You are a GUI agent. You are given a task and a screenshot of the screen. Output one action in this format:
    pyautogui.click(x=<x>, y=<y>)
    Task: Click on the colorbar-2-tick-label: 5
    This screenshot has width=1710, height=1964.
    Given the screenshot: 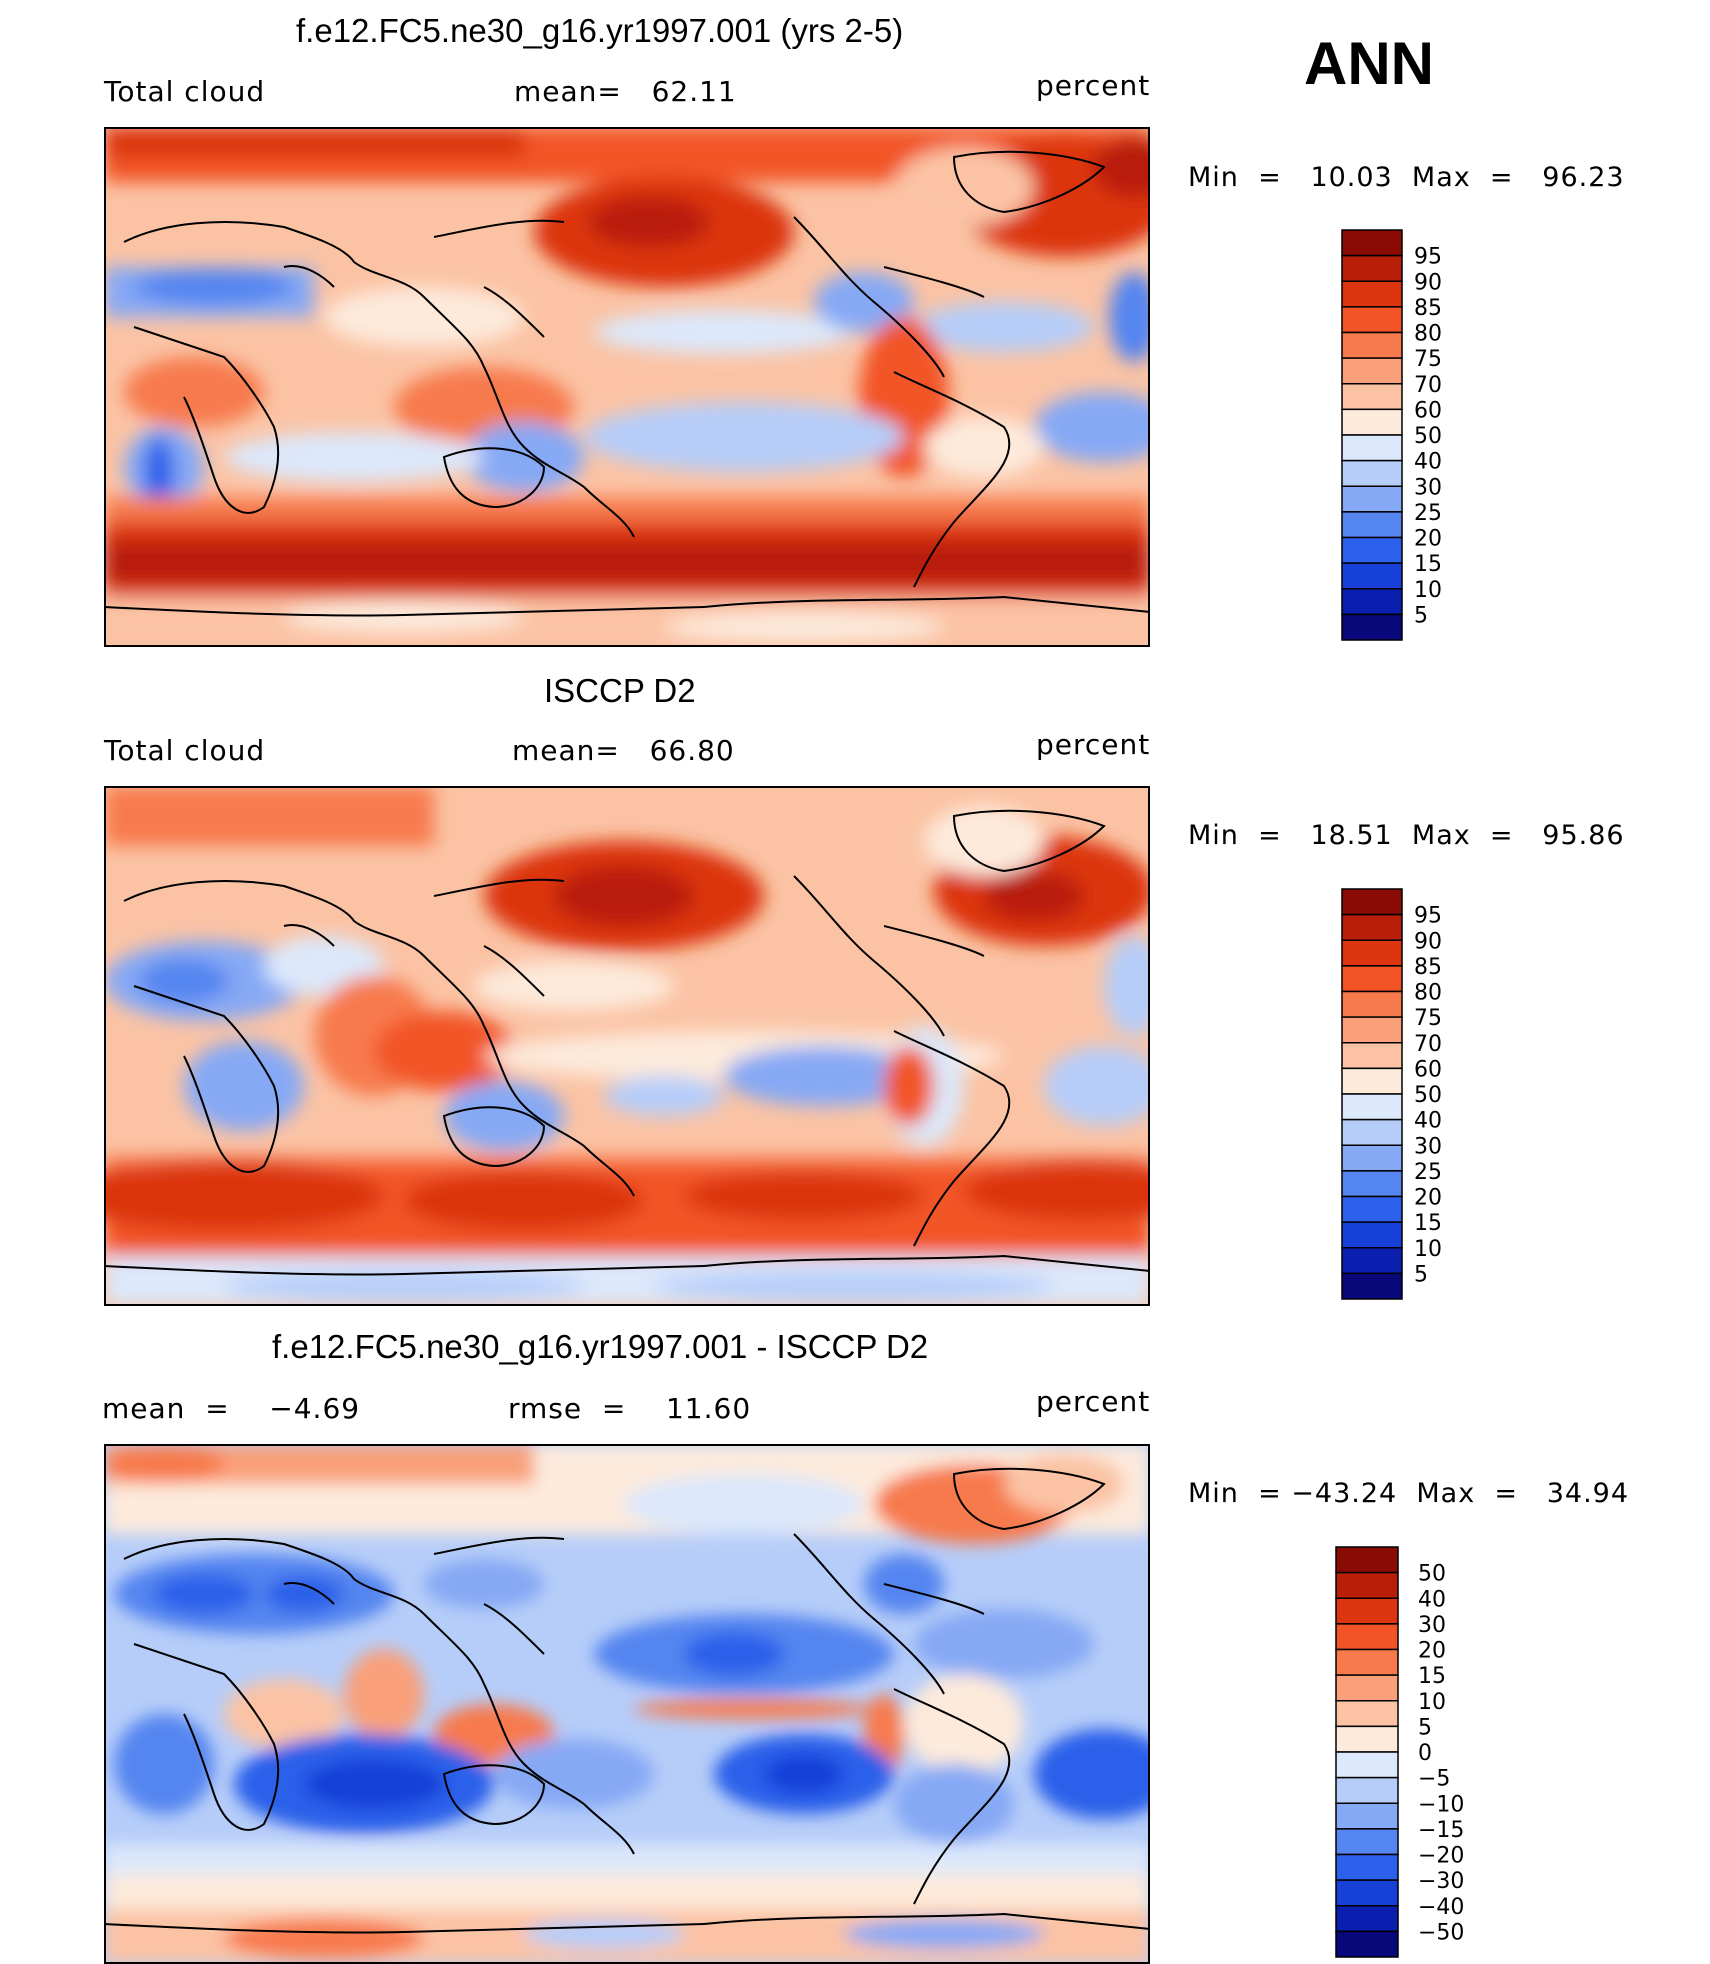 What is the action you would take?
    pyautogui.click(x=1421, y=1274)
    